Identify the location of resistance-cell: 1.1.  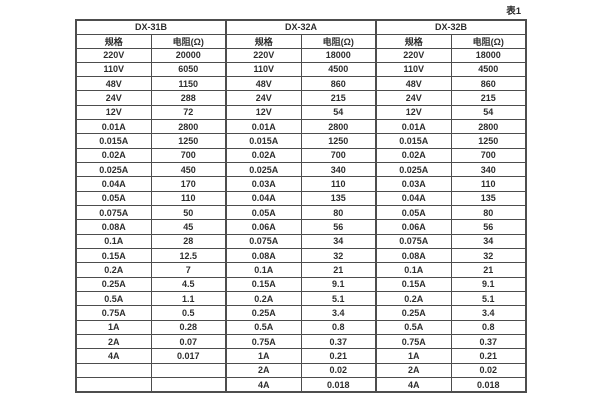
(188, 299).